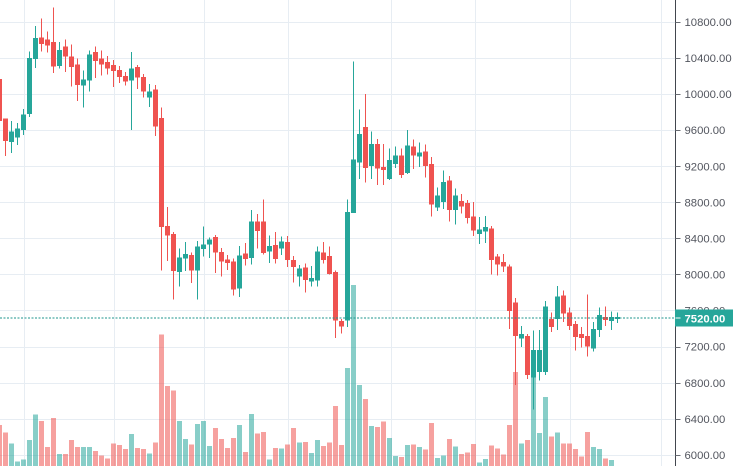 This screenshot has height=466, width=733. Describe the element at coordinates (708, 59) in the screenshot. I see `svg-text: 10400.00` at that location.